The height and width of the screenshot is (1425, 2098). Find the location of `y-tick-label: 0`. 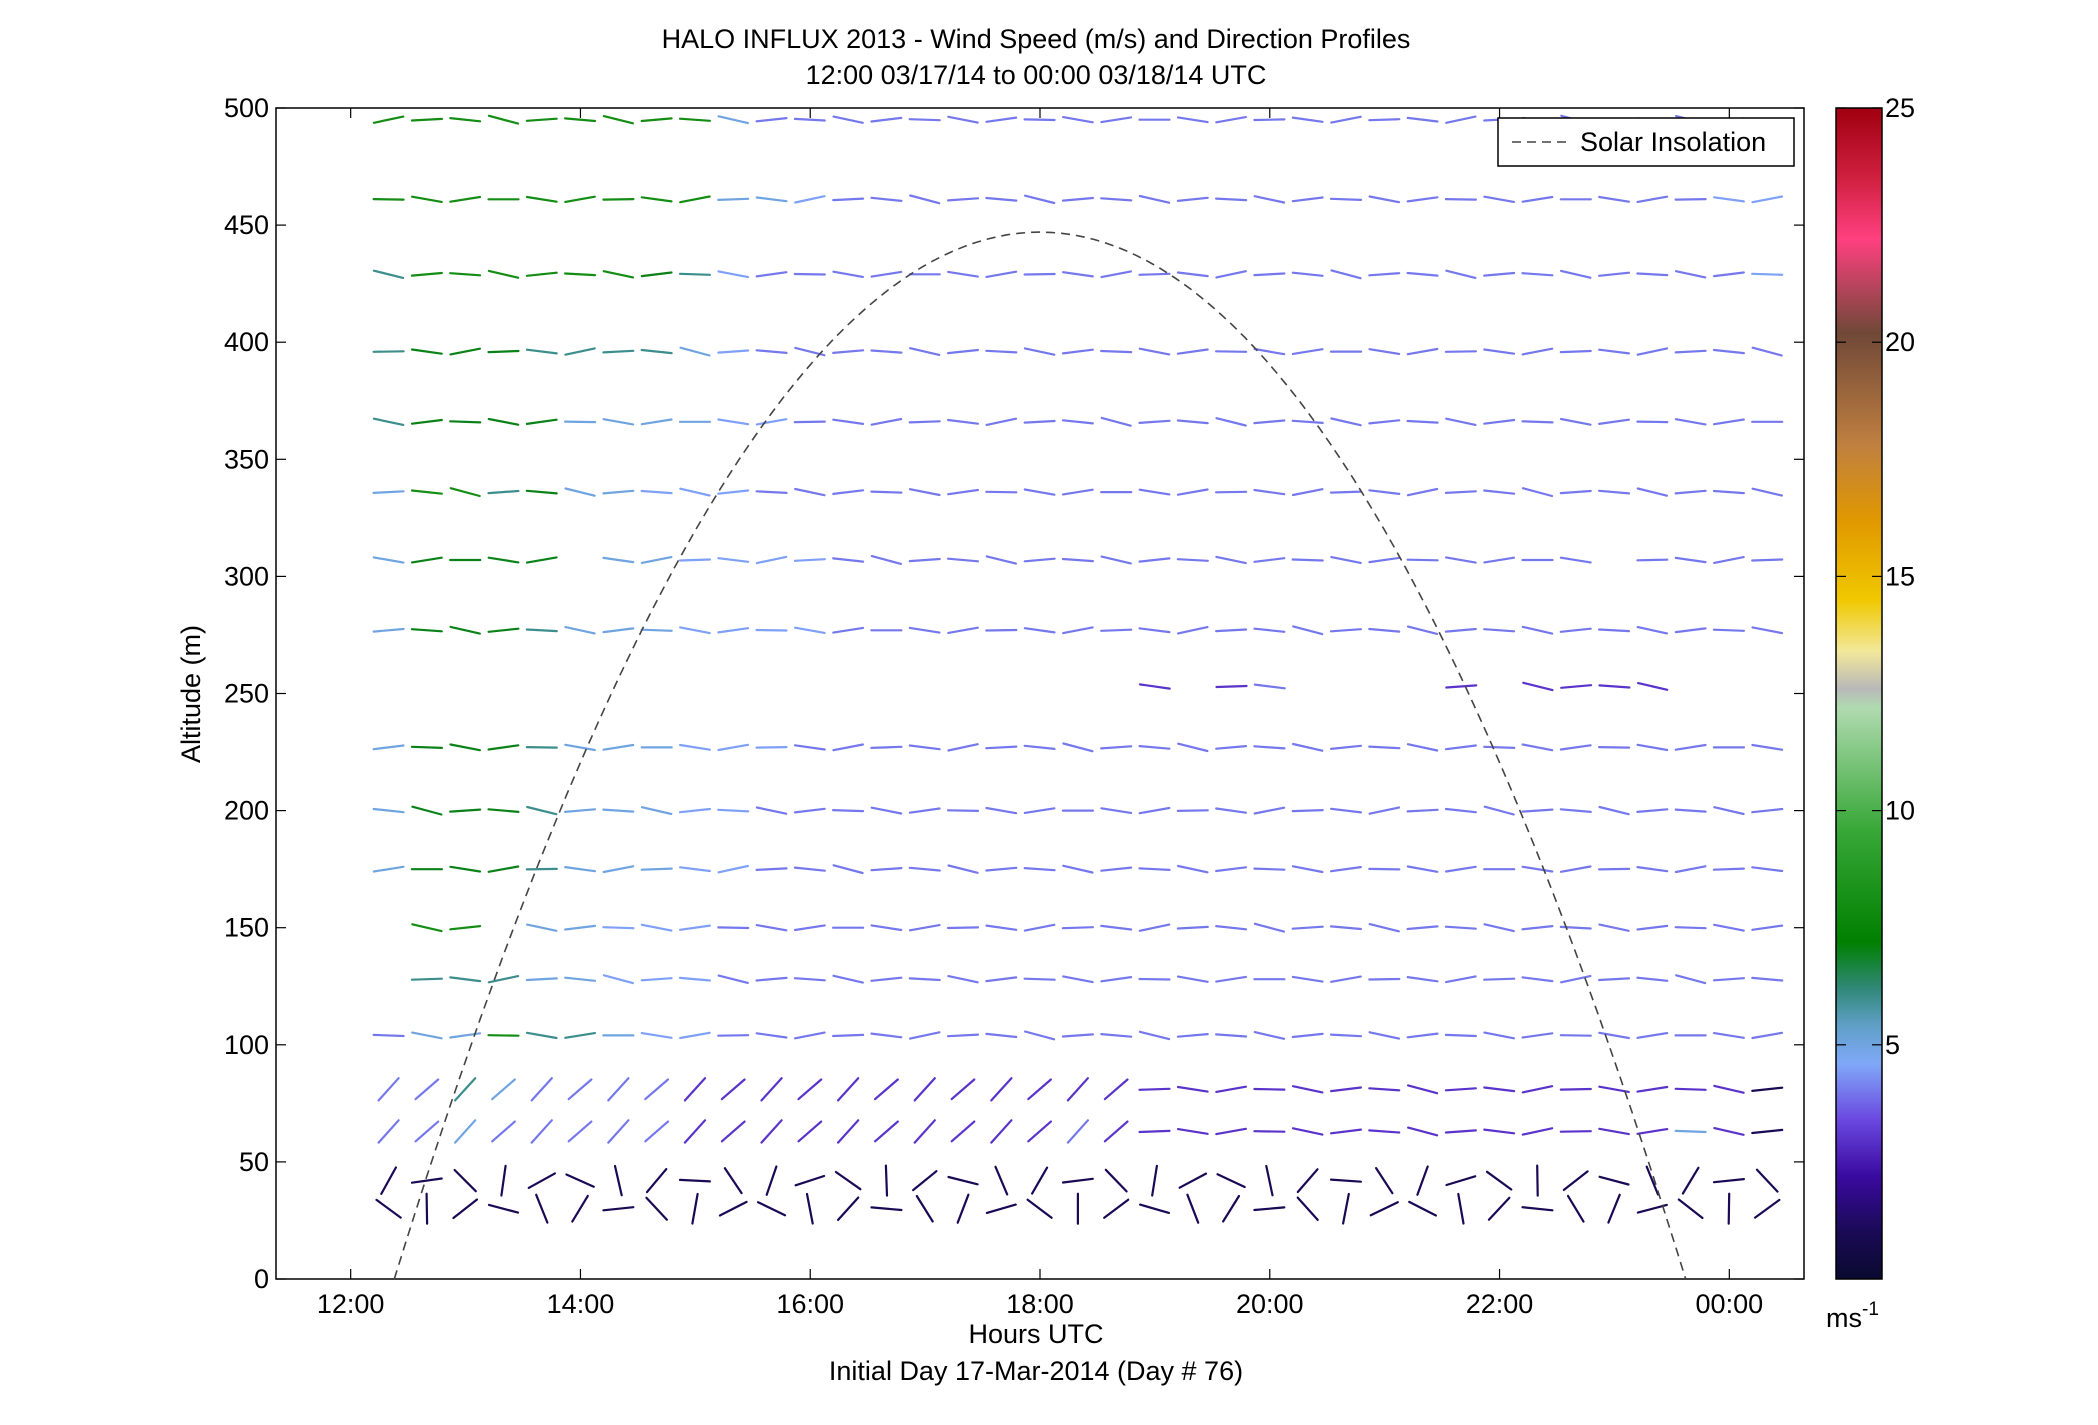

y-tick-label: 0 is located at coordinates (261, 1279).